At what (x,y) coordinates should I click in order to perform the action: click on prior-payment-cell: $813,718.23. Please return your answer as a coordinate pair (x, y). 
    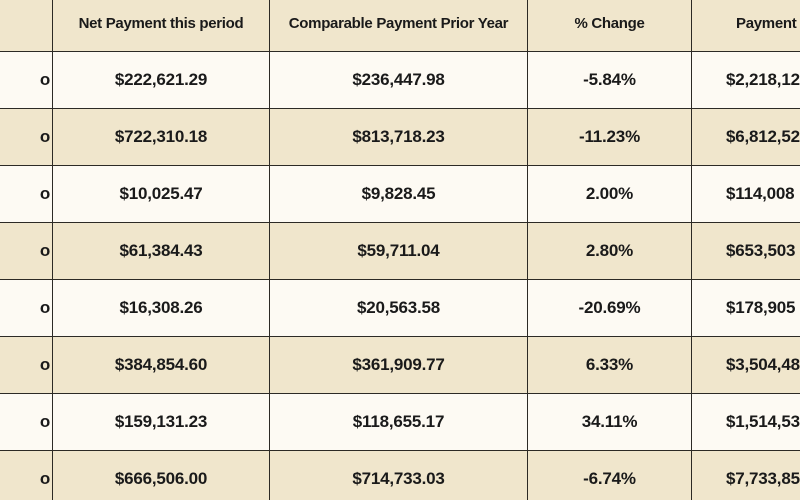
    Looking at the image, I should click on (398, 137).